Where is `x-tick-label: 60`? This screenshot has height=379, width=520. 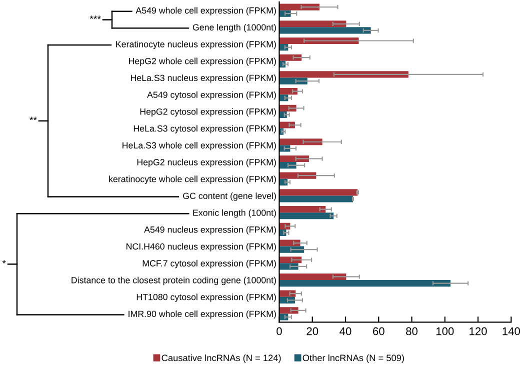 x-tick-label: 60 is located at coordinates (378, 331).